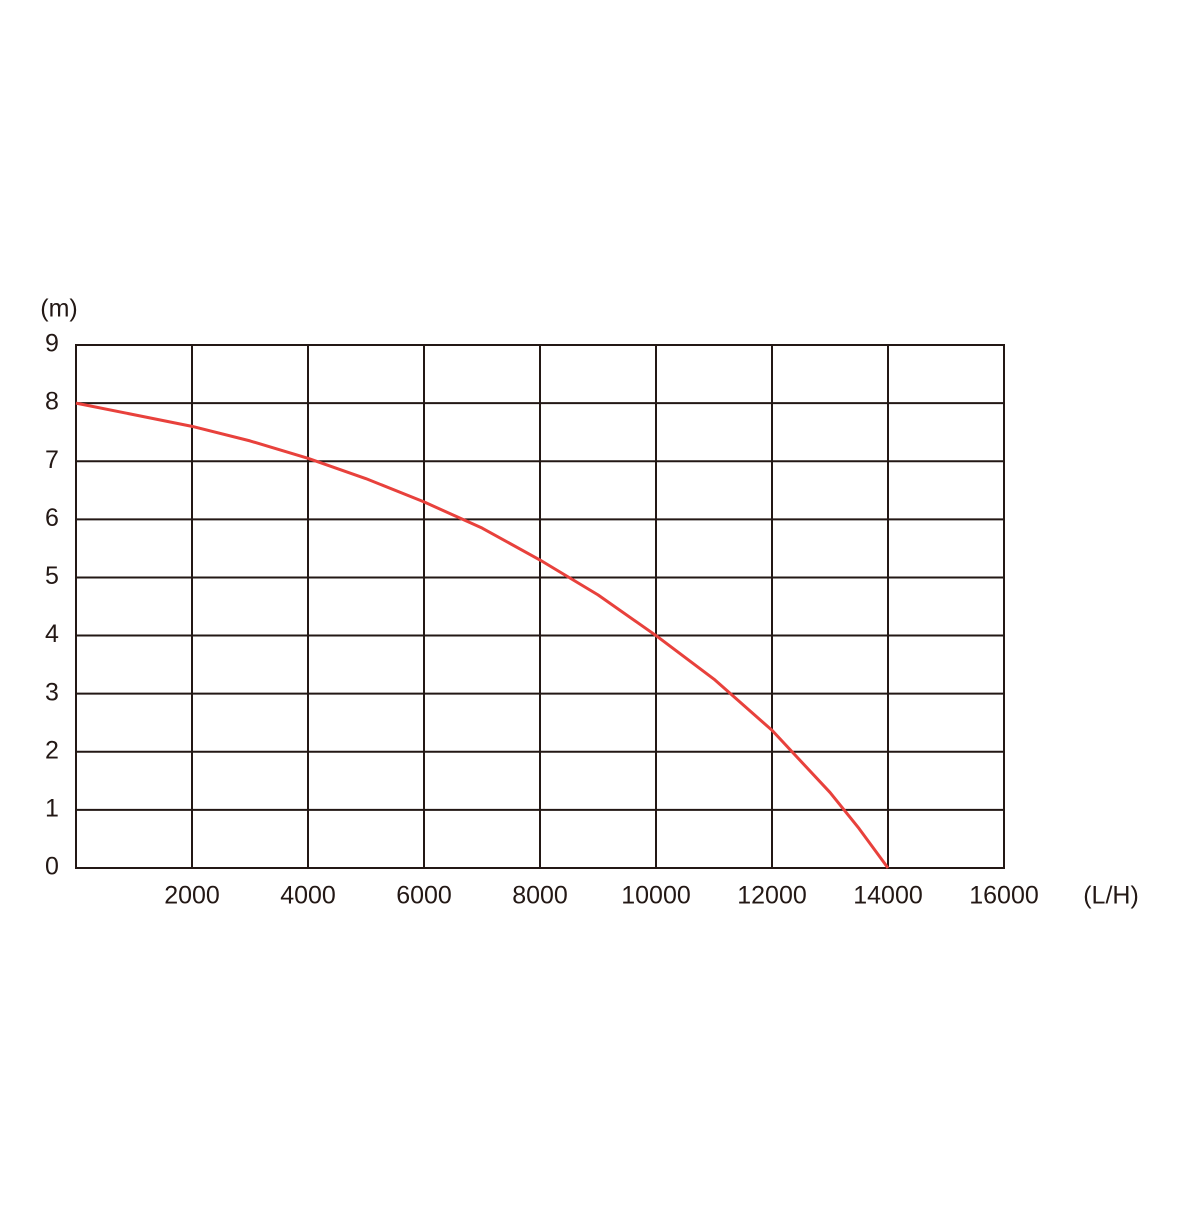  I want to click on x-tick-label: 6000, so click(424, 896).